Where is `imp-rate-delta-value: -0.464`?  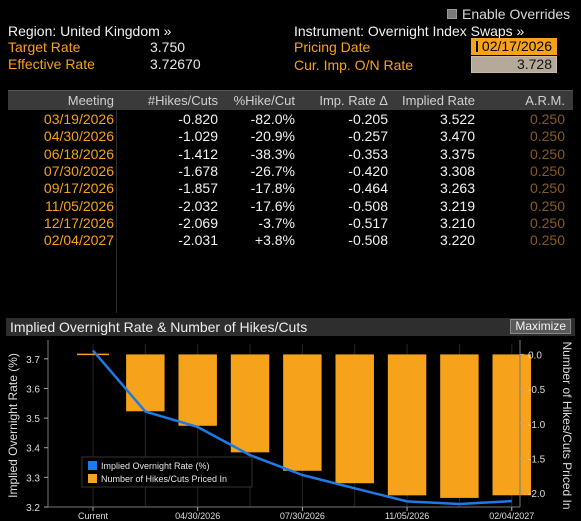
imp-rate-delta-value: -0.464 is located at coordinates (368, 188).